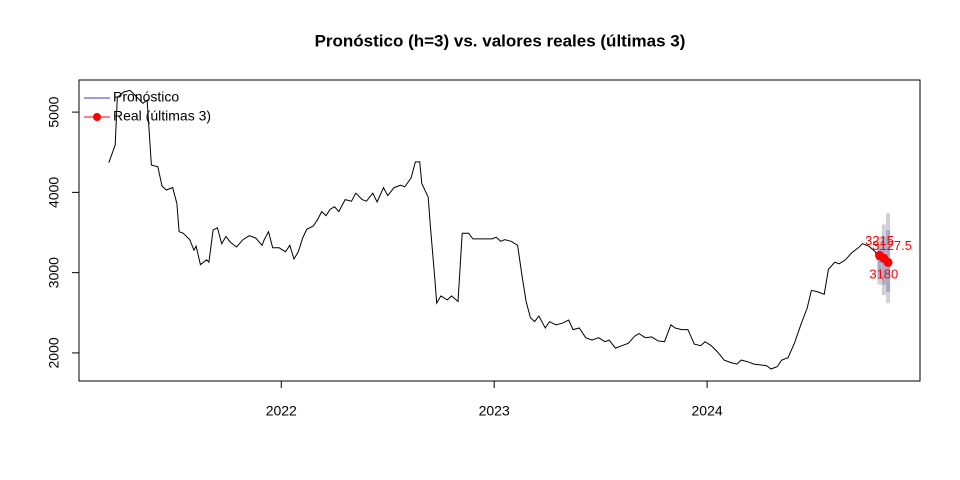  Describe the element at coordinates (879, 240) in the screenshot. I see `data-label: 3215` at that location.